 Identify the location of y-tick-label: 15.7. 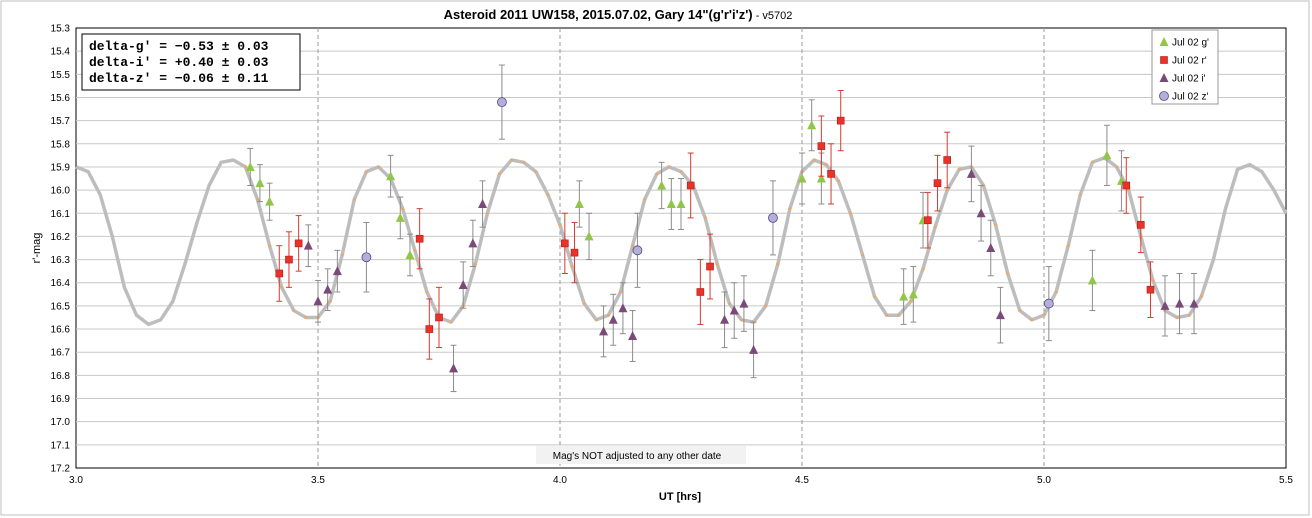
(61, 121).